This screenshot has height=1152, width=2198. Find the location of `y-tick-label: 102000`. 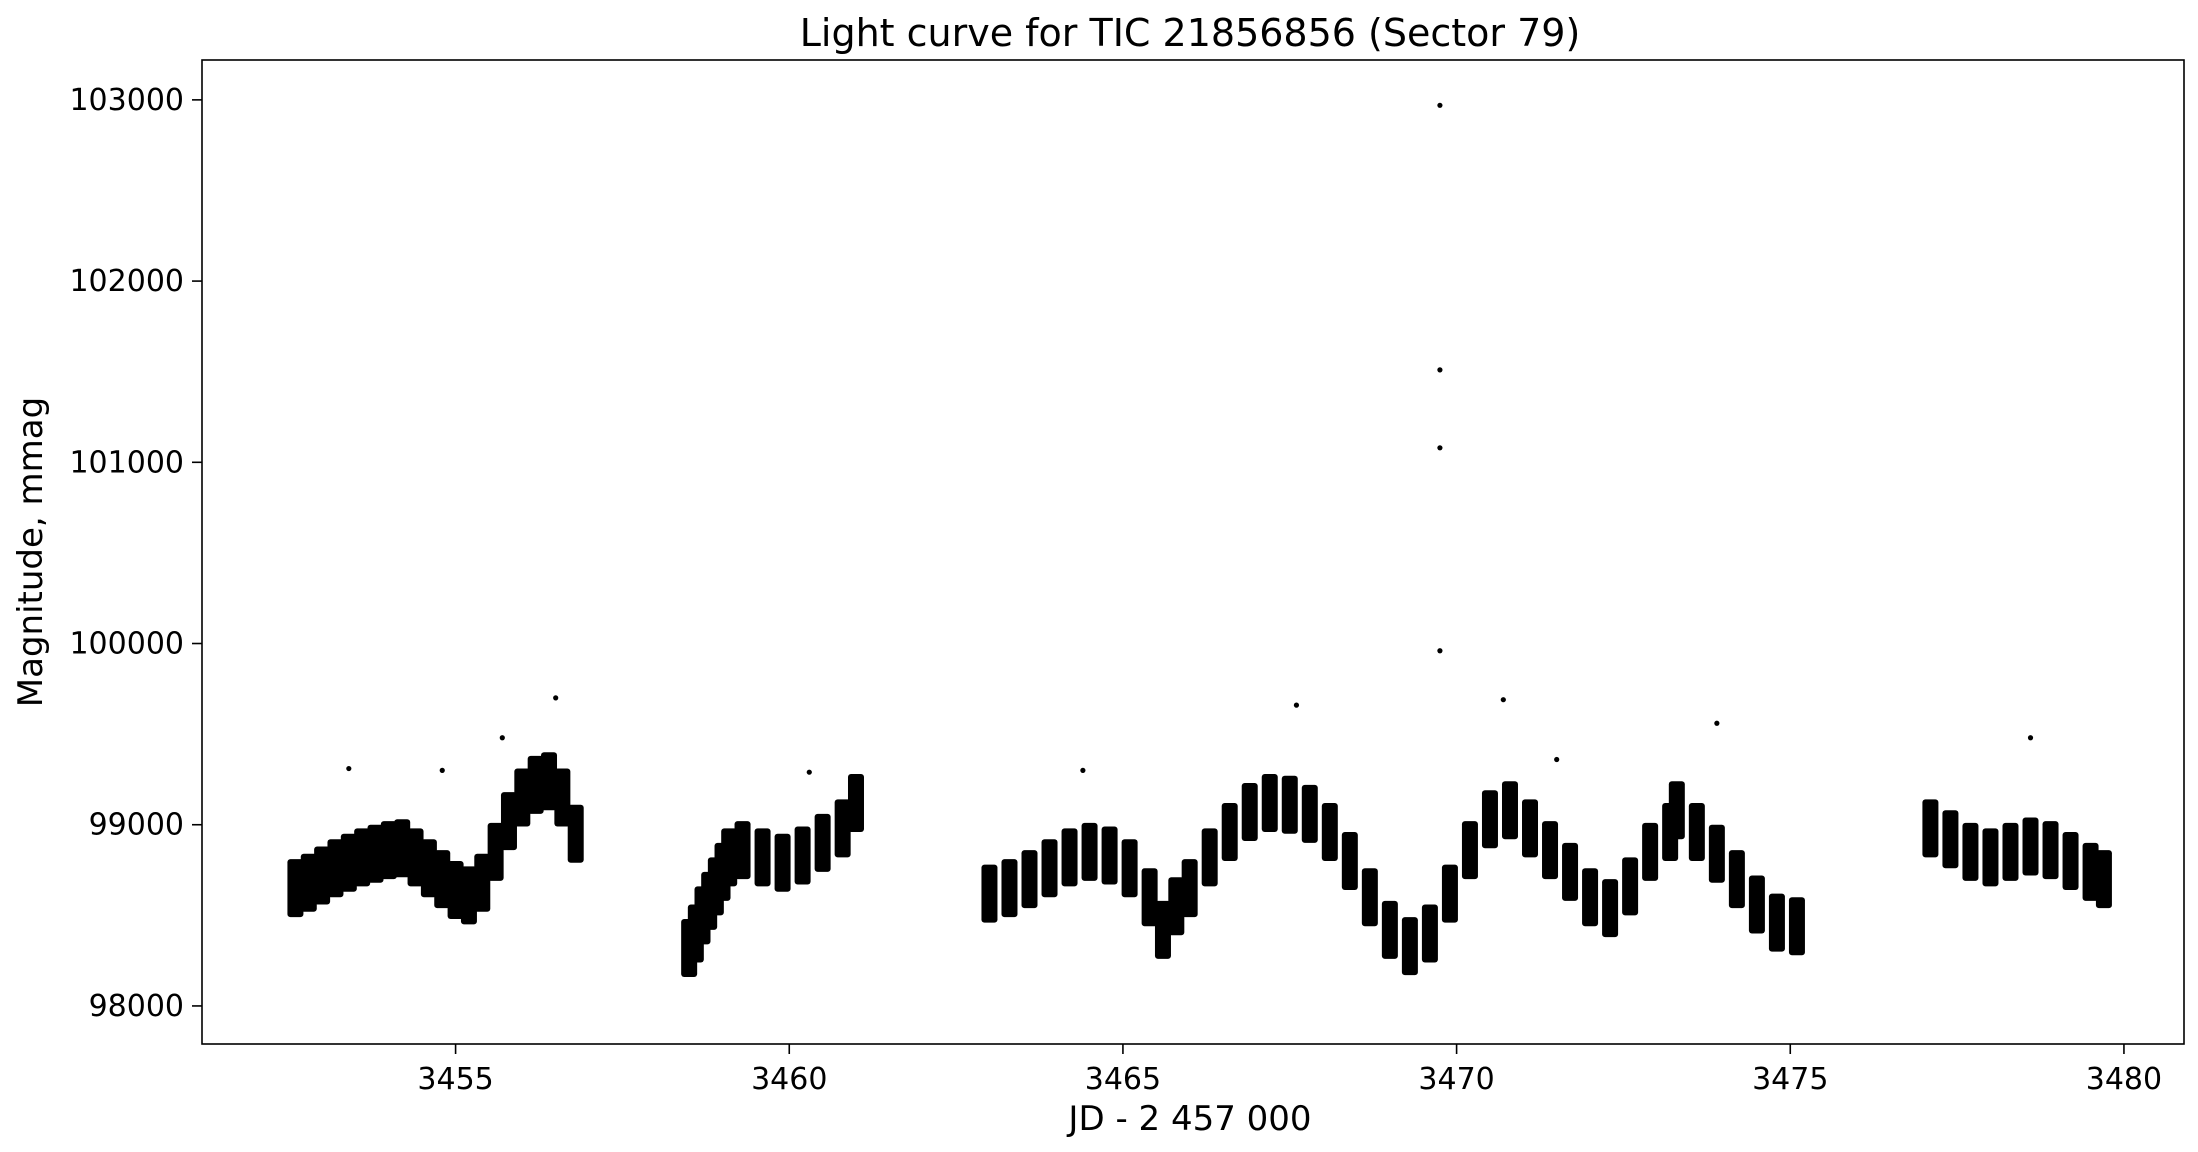

y-tick-label: 102000 is located at coordinates (126, 281).